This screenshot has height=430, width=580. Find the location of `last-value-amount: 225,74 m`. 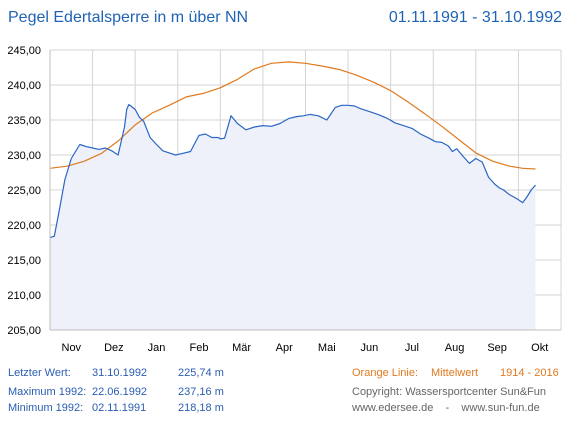

last-value-amount: 225,74 m is located at coordinates (201, 373).